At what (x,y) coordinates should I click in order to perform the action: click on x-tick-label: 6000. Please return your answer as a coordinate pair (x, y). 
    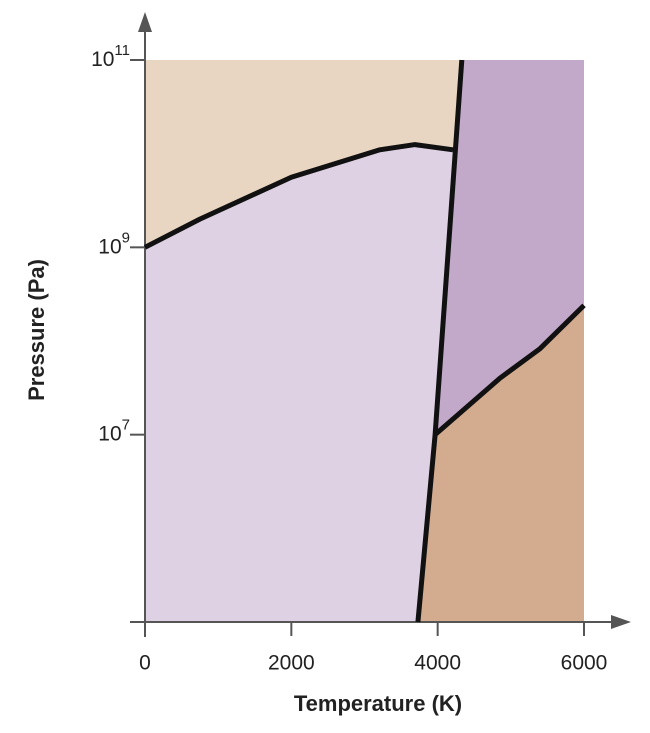
    Looking at the image, I should click on (584, 663).